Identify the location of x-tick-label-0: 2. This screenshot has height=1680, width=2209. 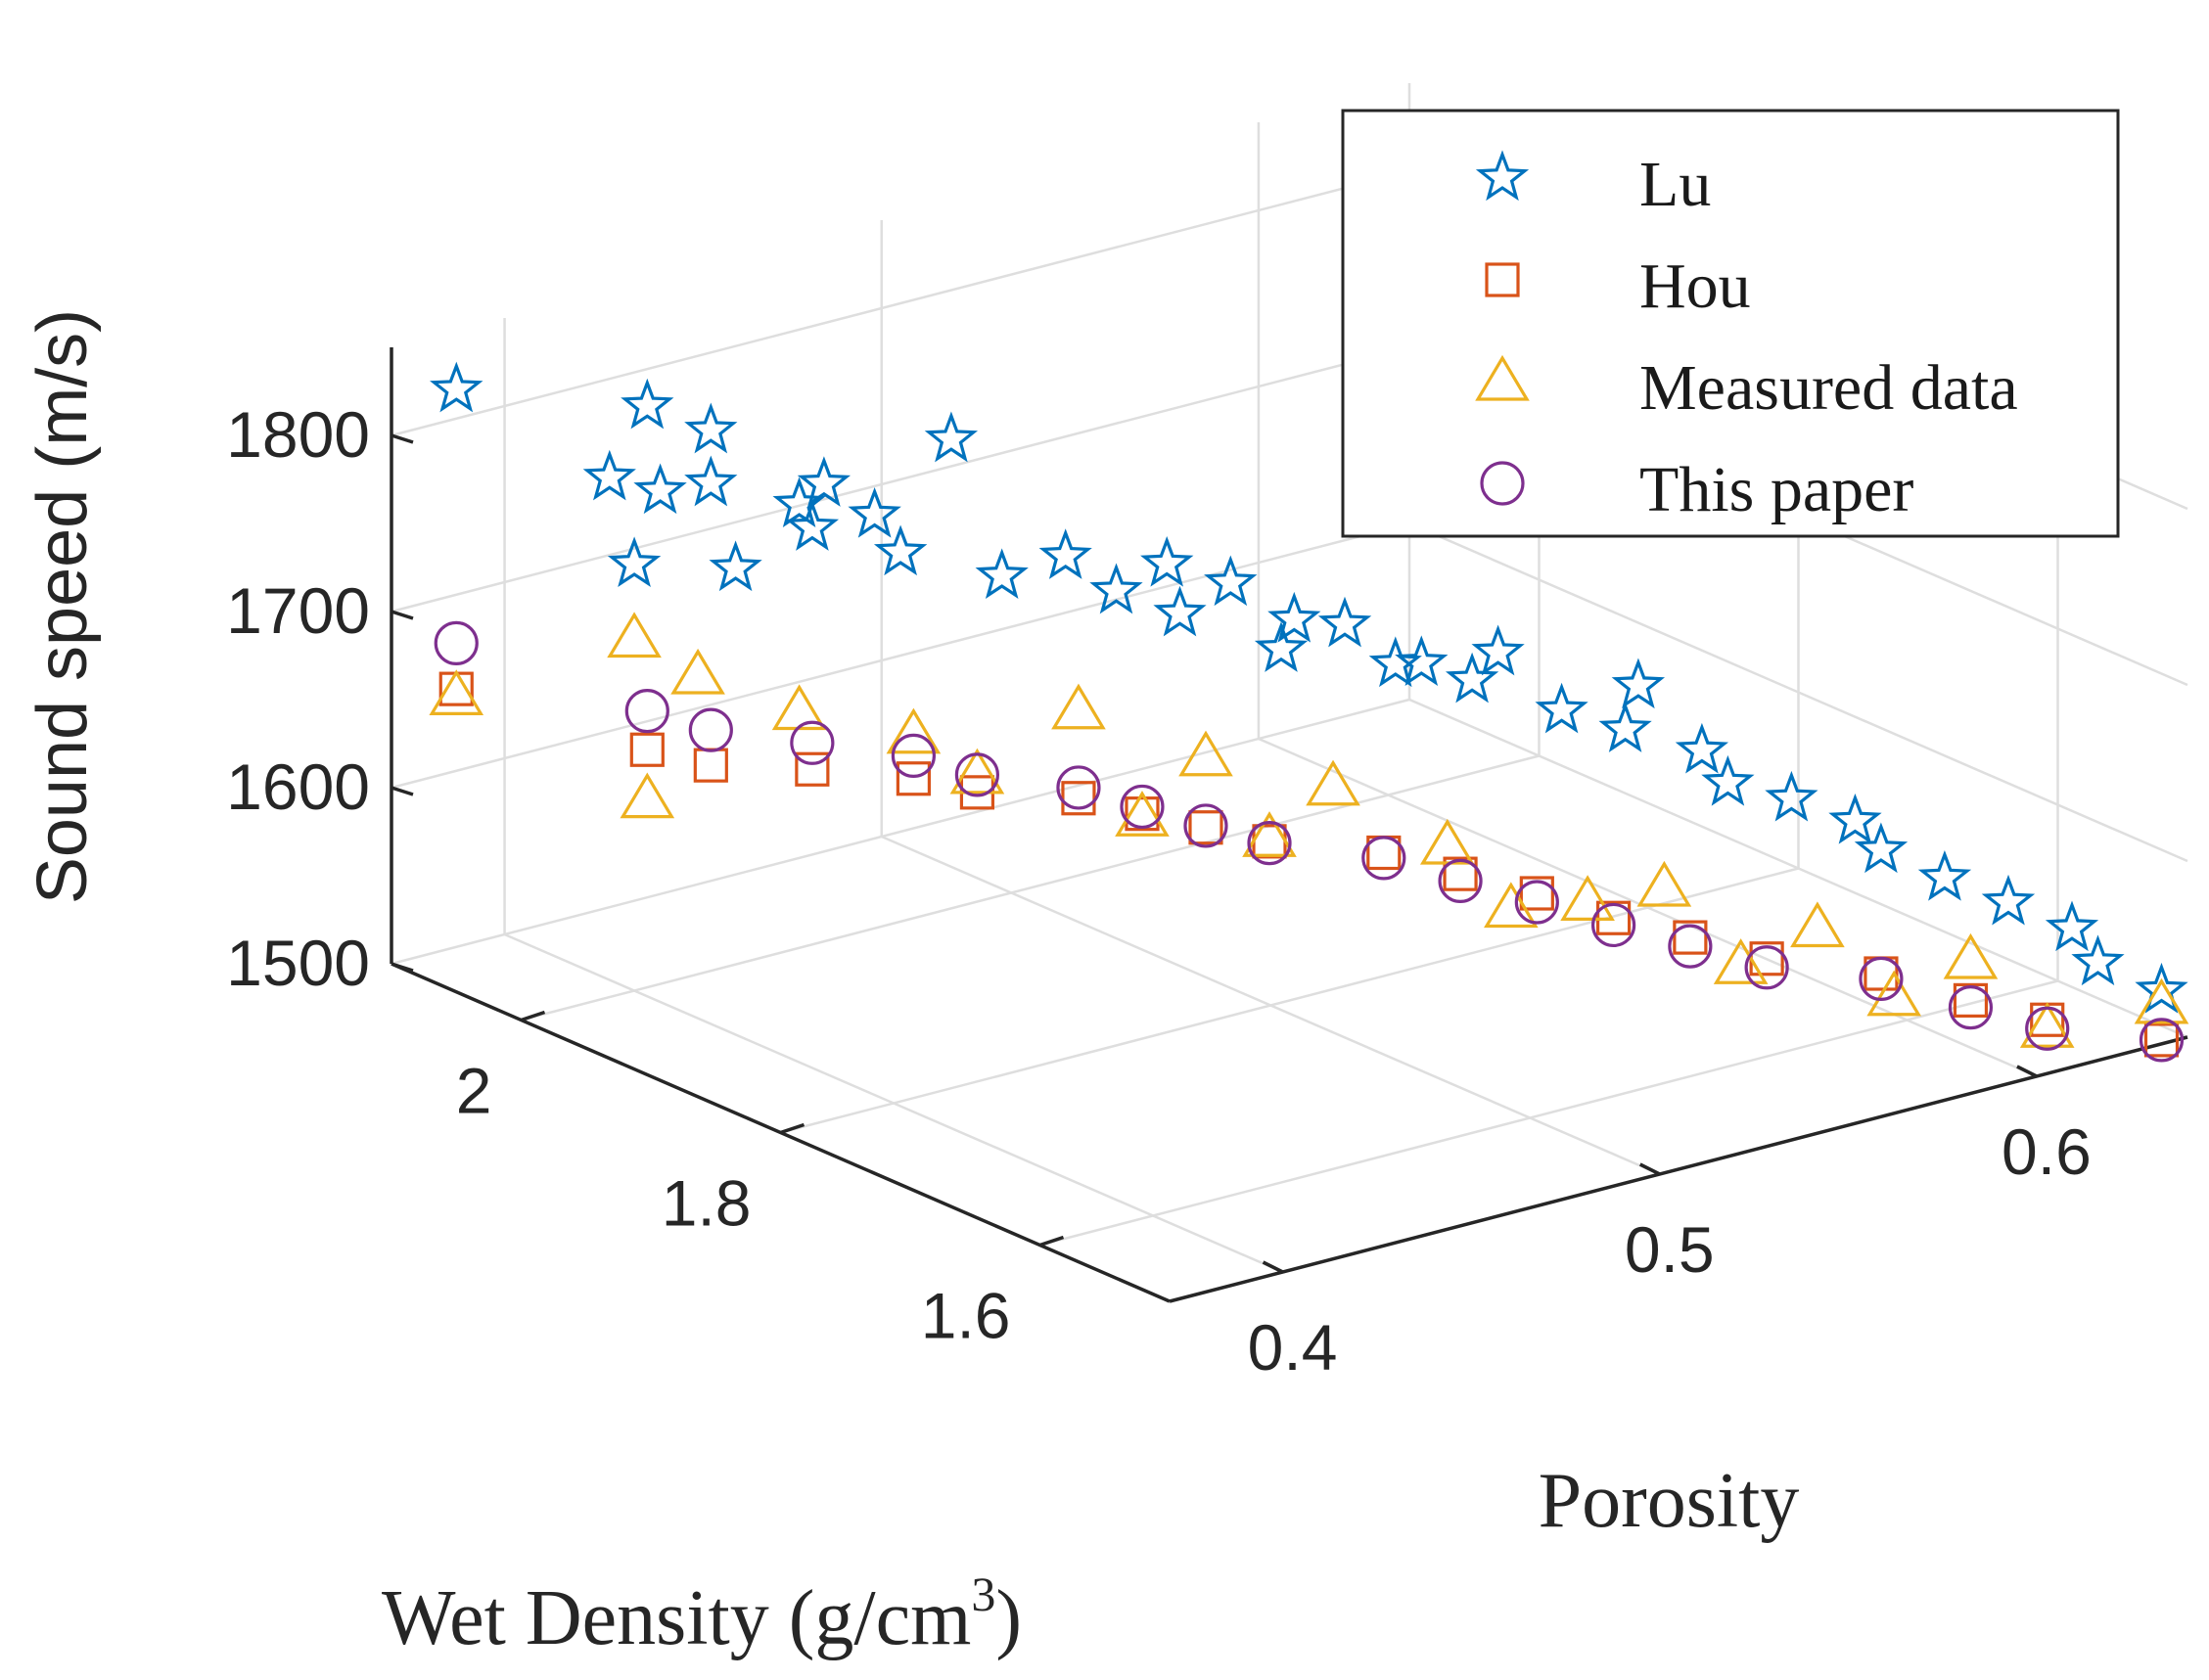
(474, 1091).